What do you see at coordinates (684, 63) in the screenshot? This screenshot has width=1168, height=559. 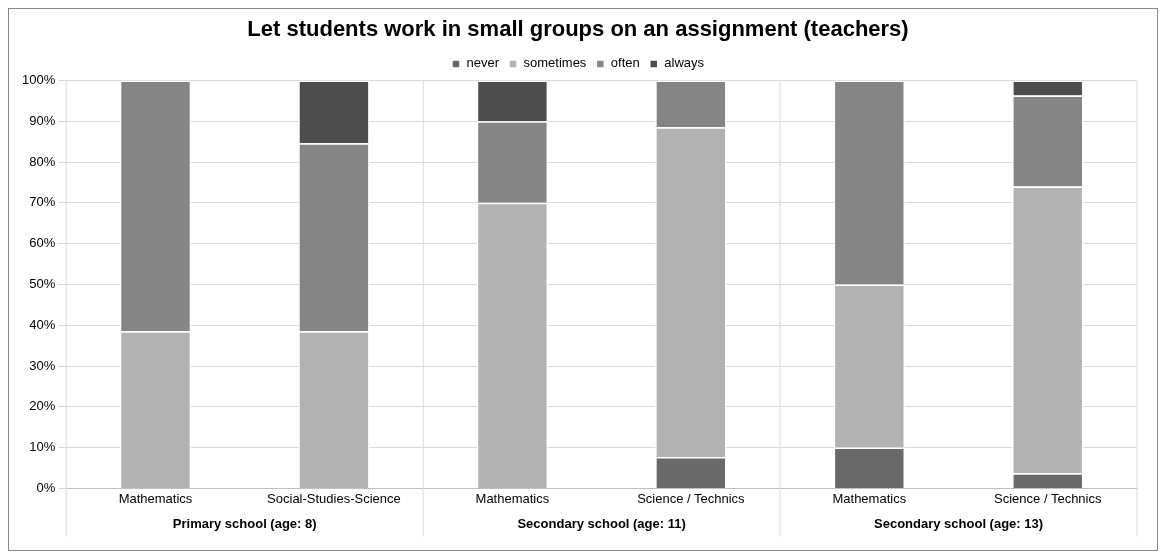 I see `legend-label: always` at bounding box center [684, 63].